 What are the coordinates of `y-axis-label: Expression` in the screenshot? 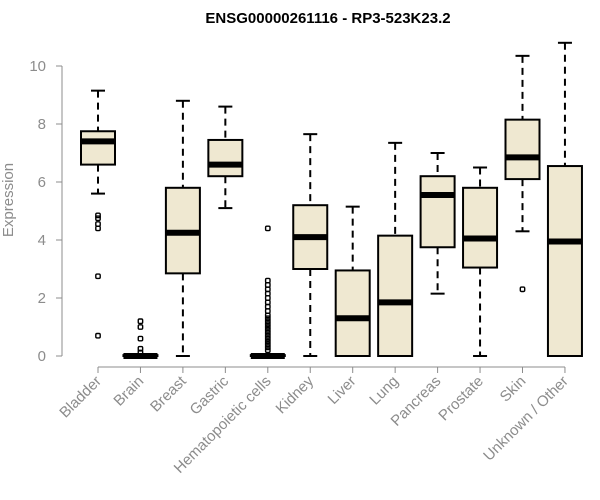 It's located at (8, 200).